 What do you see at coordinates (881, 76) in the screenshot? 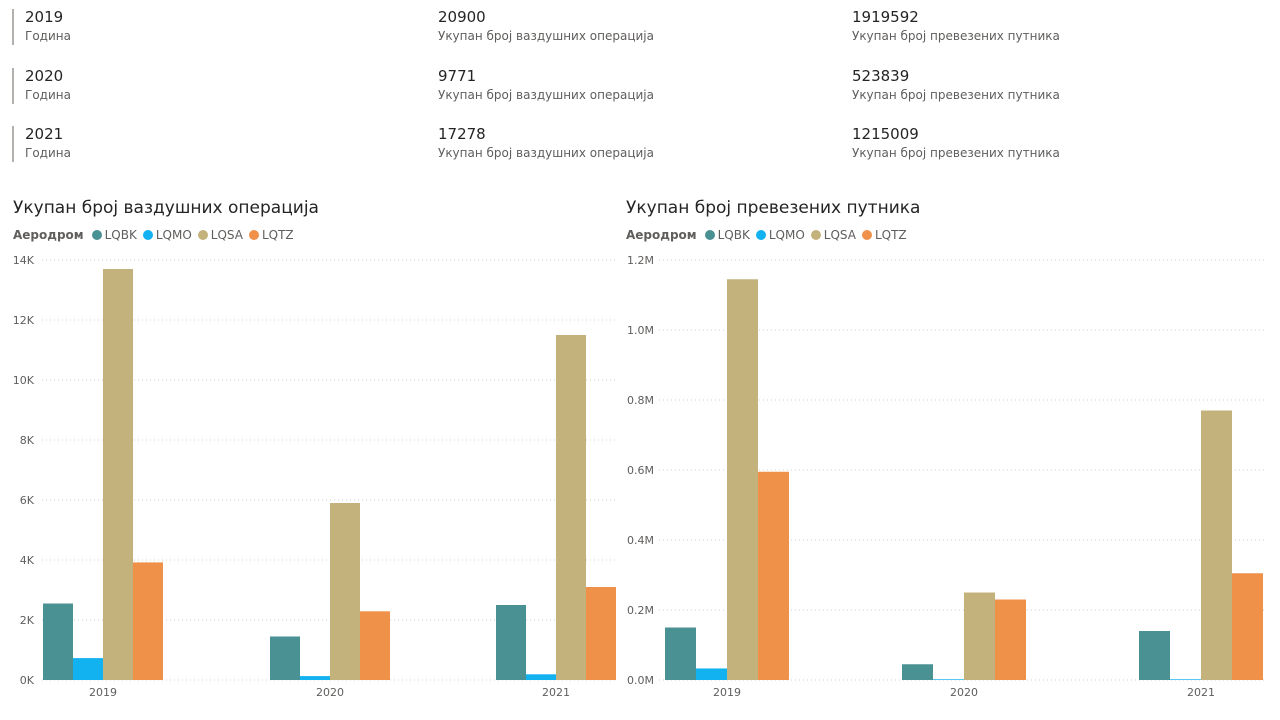
I see `kpi-passengers-value: 523839` at bounding box center [881, 76].